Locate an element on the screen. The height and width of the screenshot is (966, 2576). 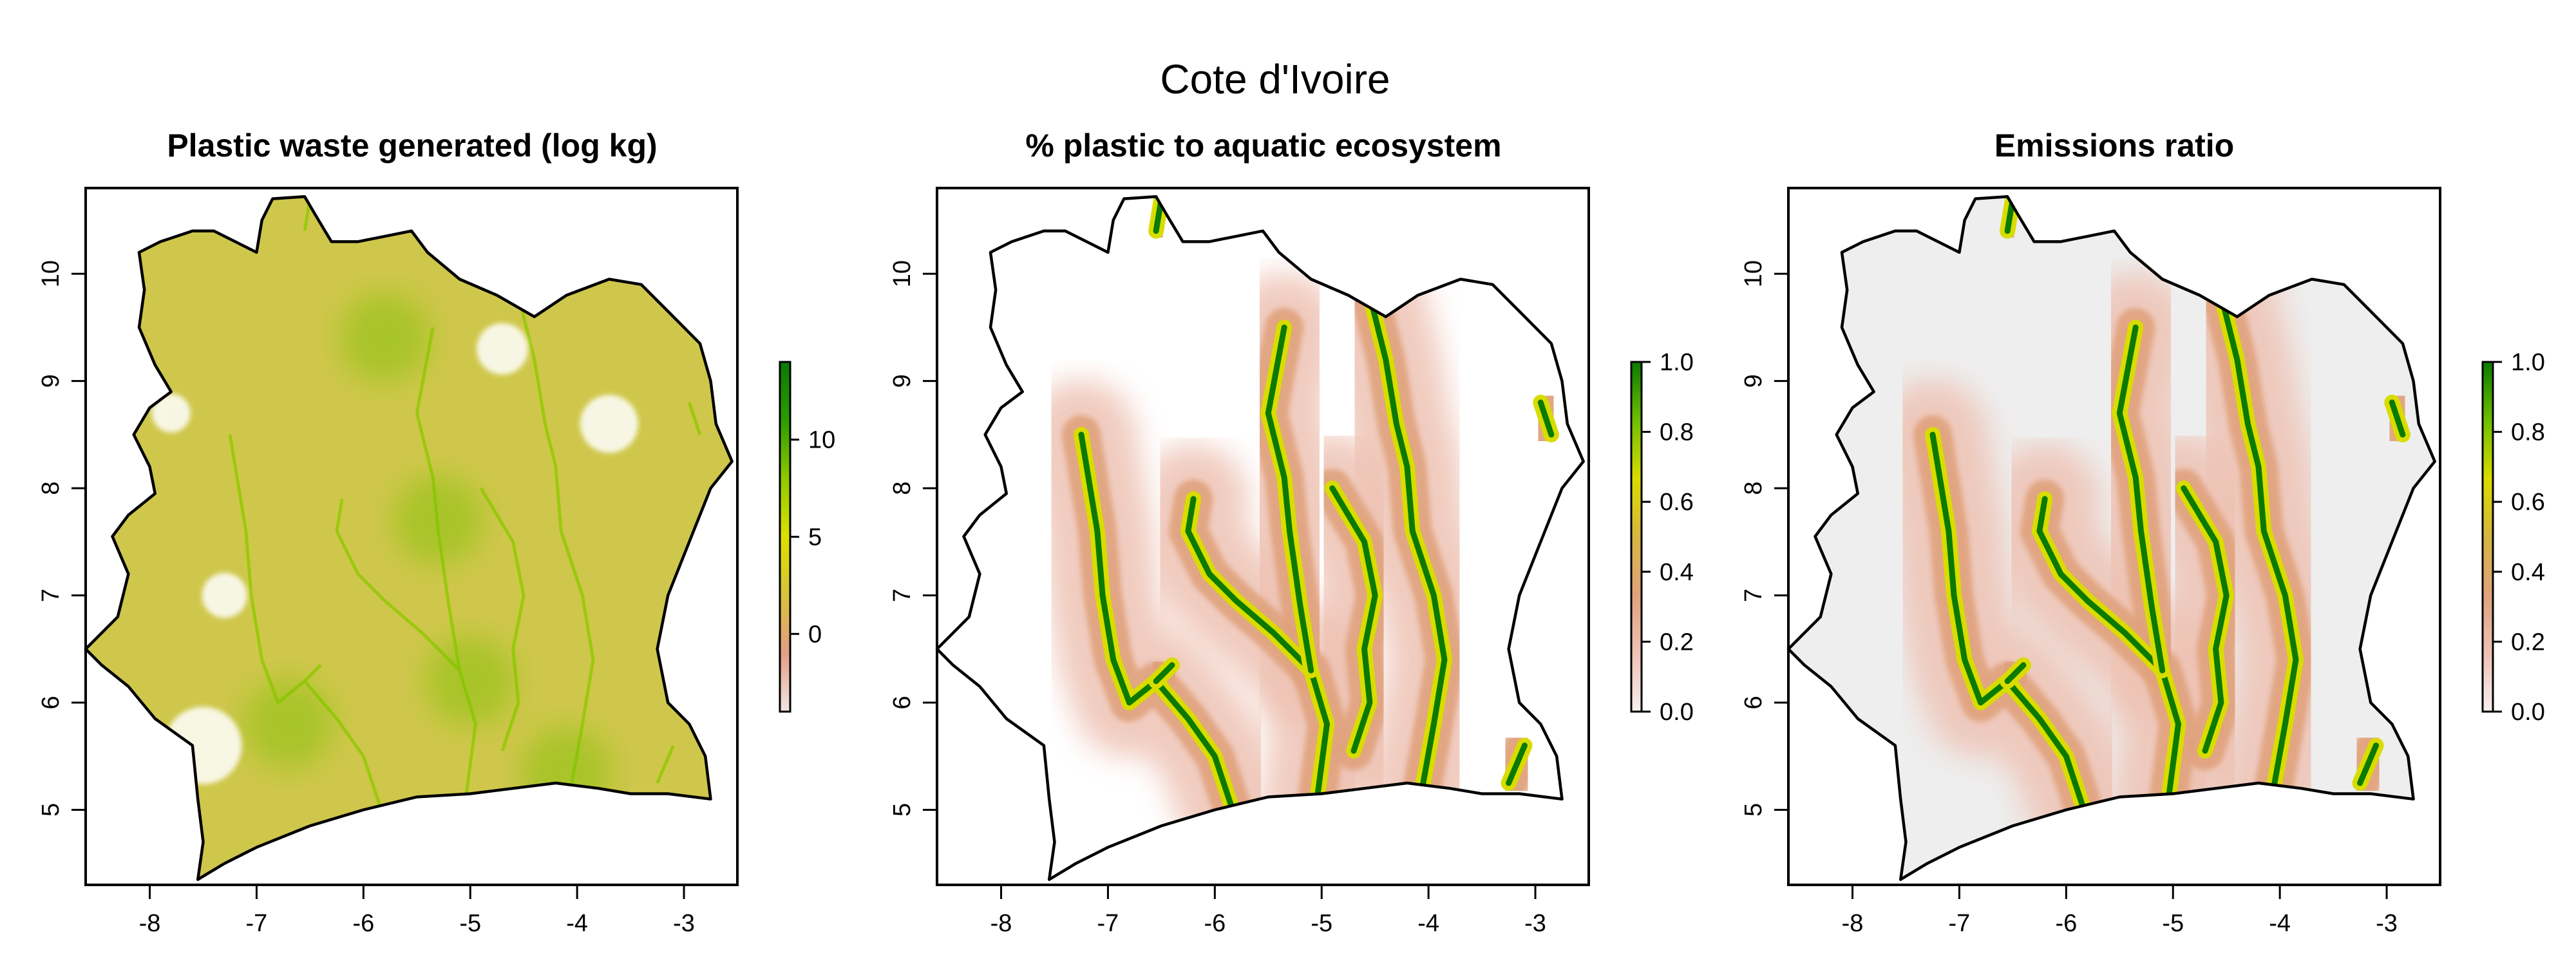
y-tick-label: 8 is located at coordinates (1754, 489).